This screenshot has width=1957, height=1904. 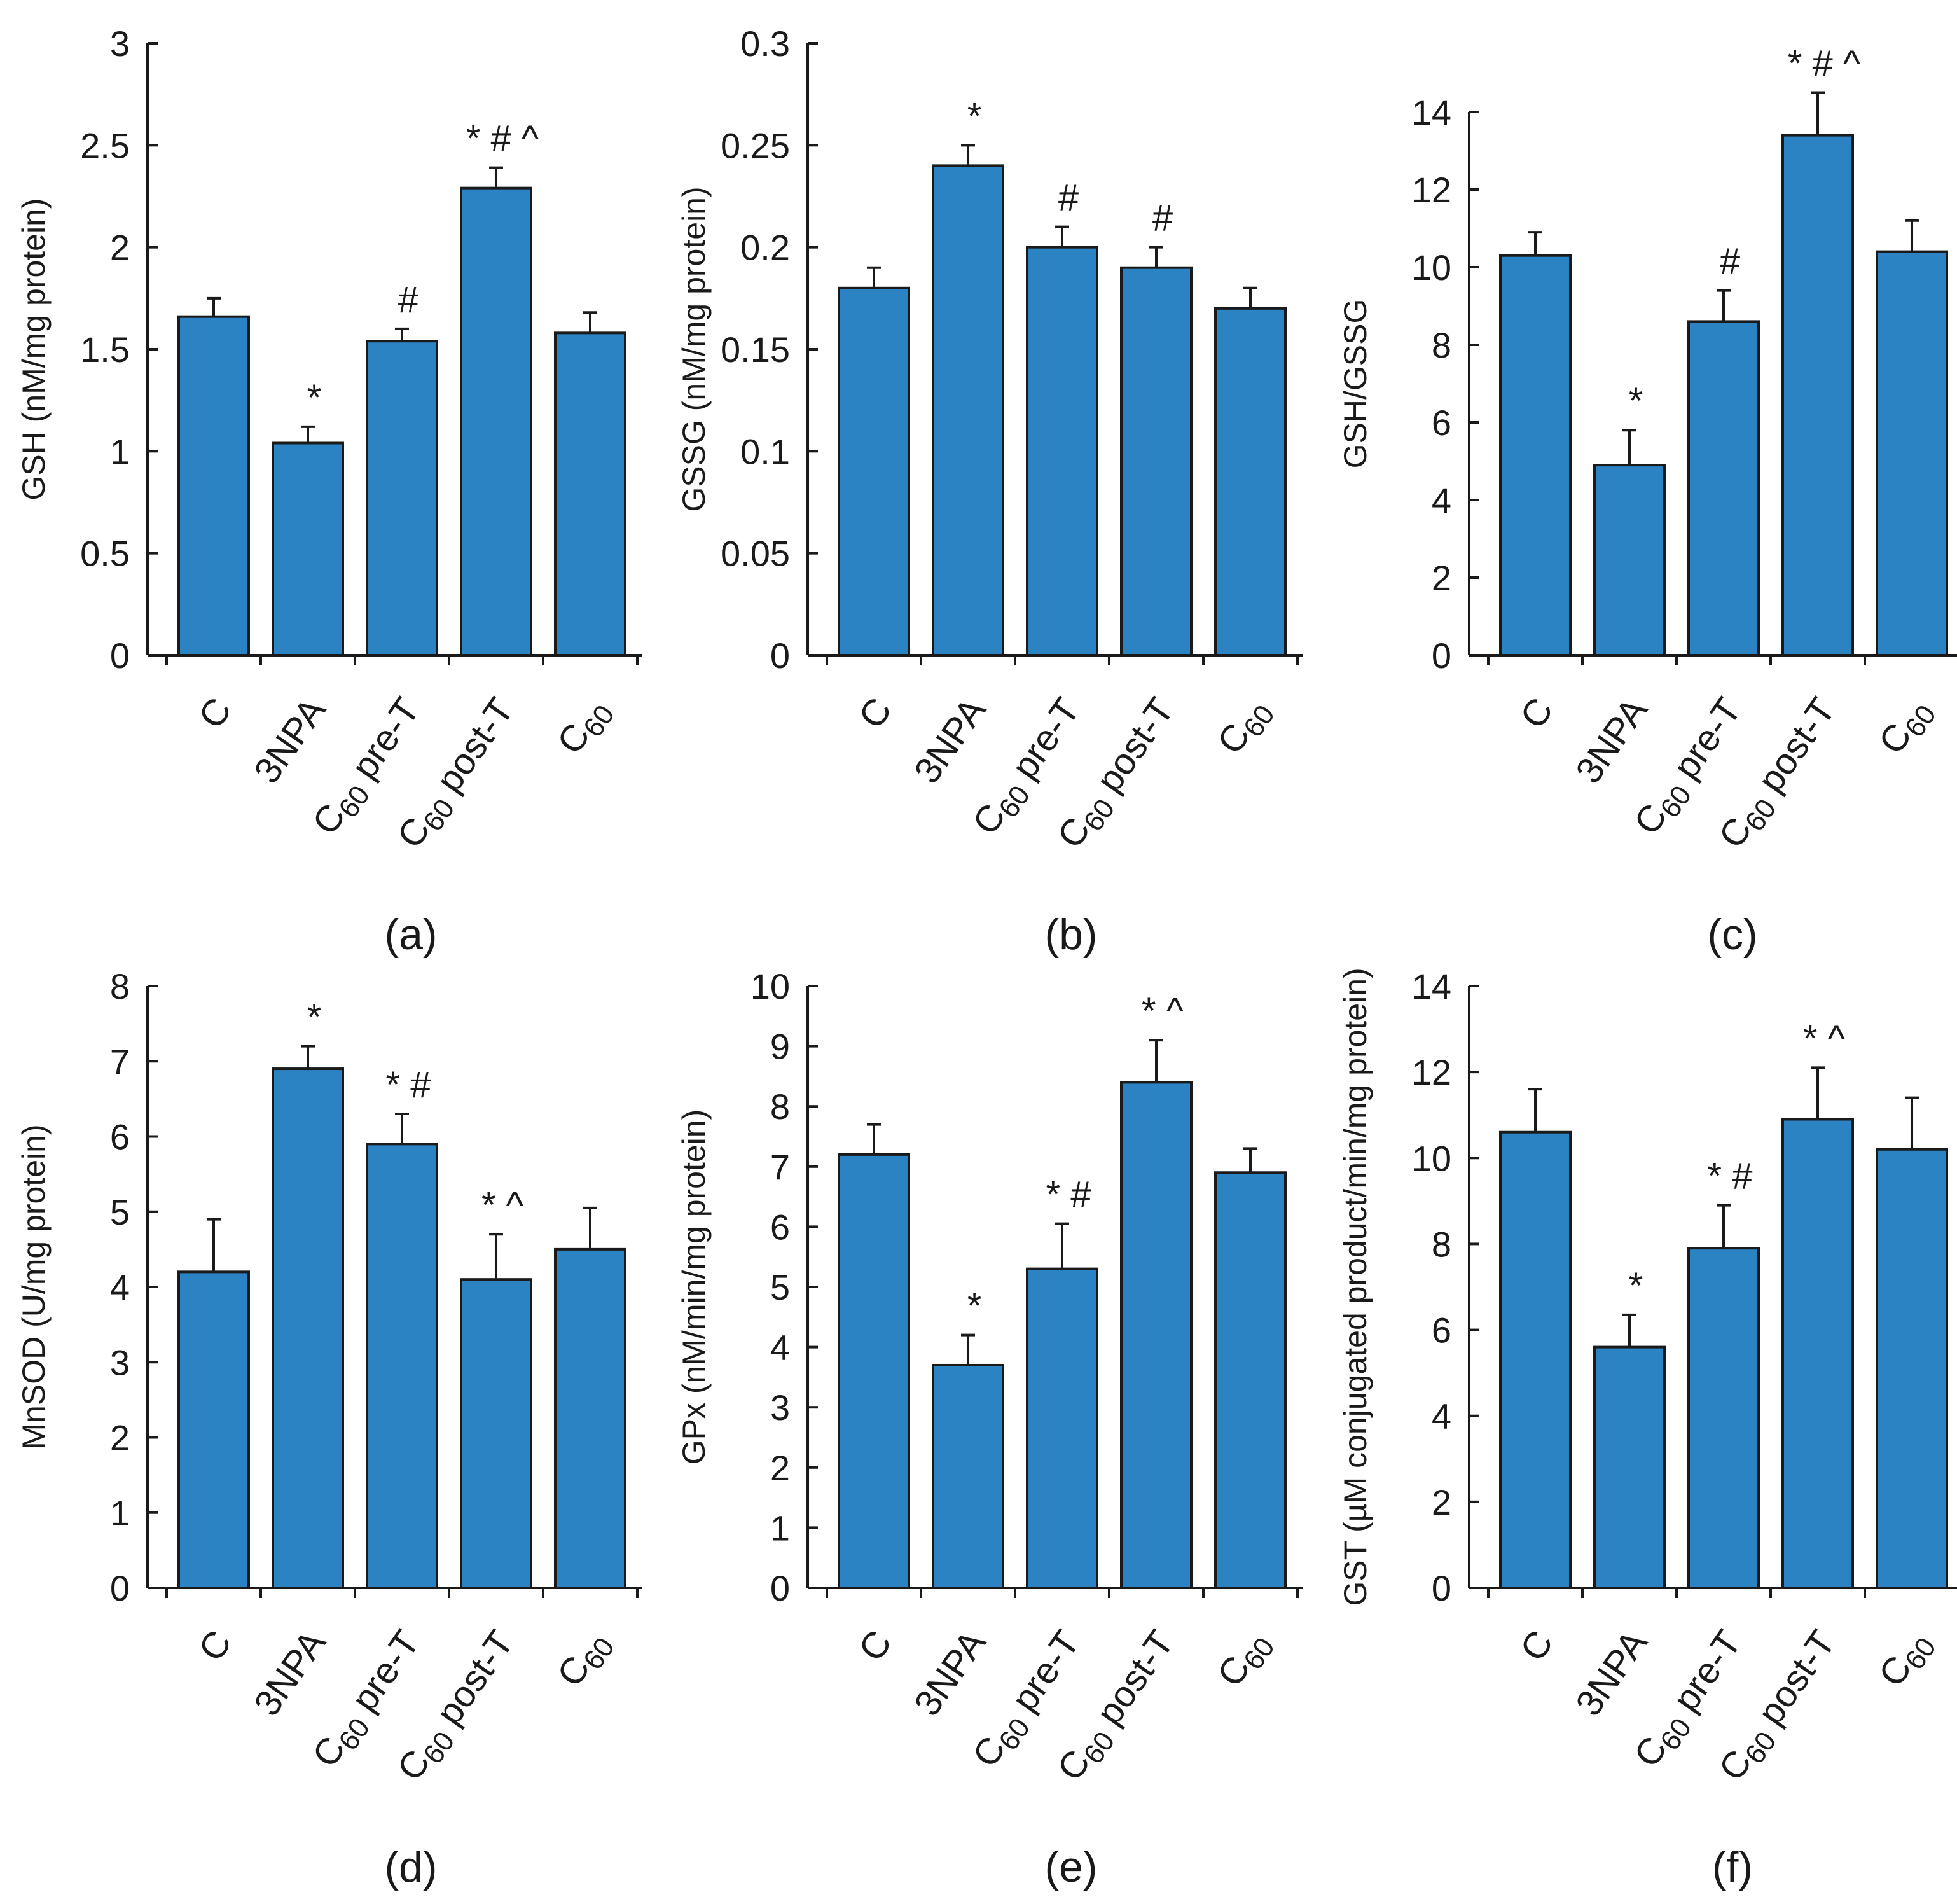 I want to click on panel-label: (e), so click(x=1070, y=1867).